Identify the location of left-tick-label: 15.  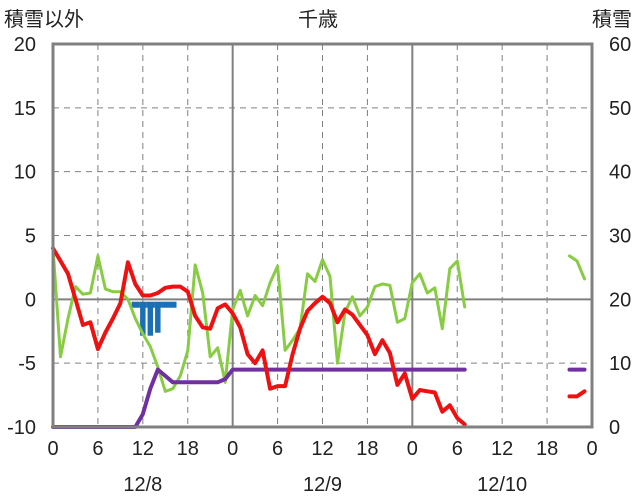
(25, 109).